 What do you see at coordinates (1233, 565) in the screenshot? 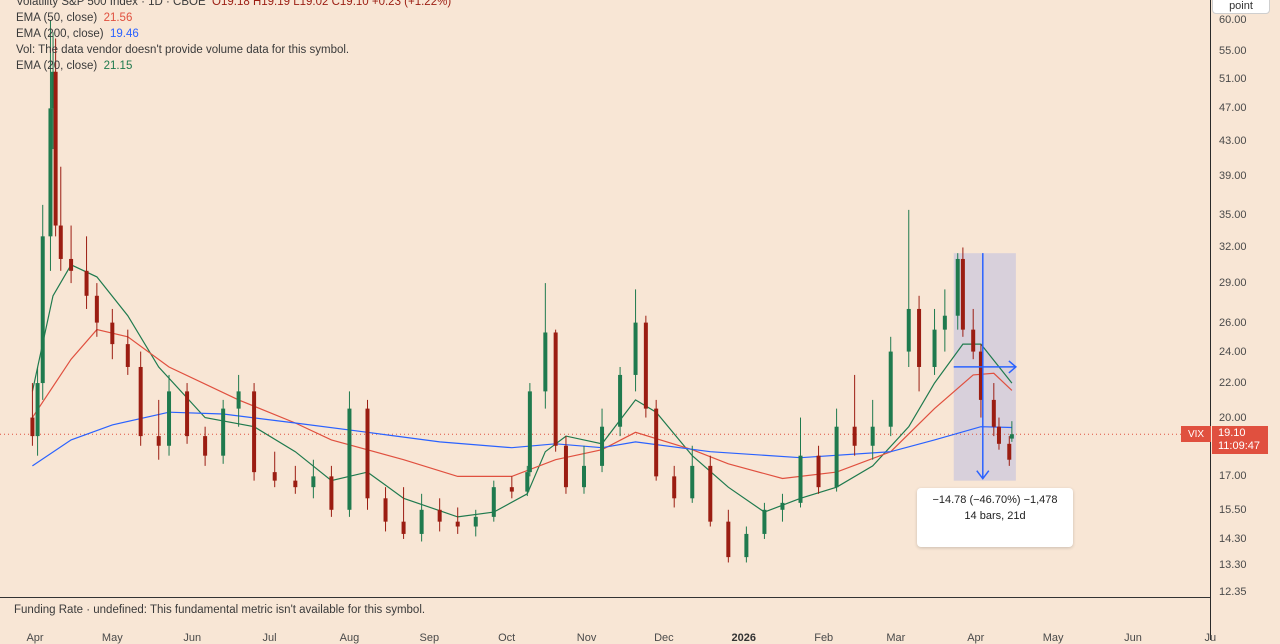
I see `price-tick-label: 13.30` at bounding box center [1233, 565].